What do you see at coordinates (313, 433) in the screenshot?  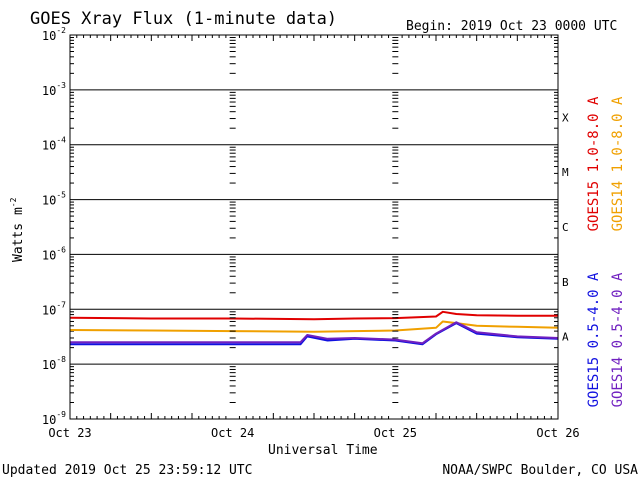 I see `x-tick-labels: Oct 23 Oct 24 Oct 25 Oct 26` at bounding box center [313, 433].